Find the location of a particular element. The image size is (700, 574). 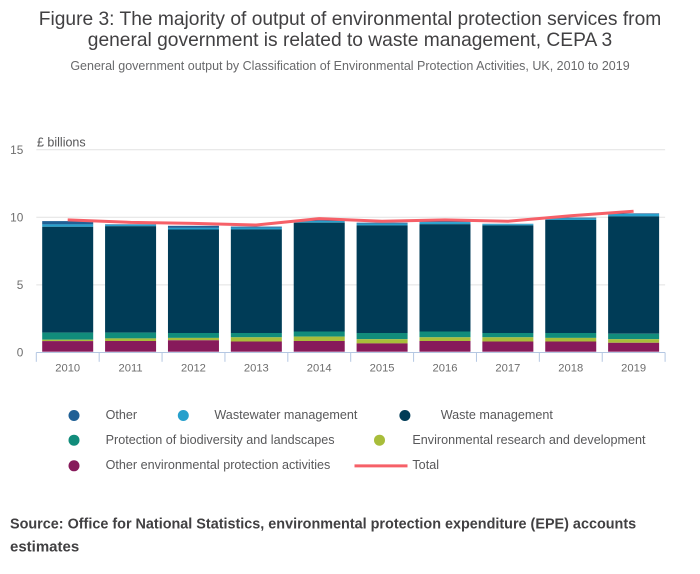

svg-text: 2017 is located at coordinates (507, 369).